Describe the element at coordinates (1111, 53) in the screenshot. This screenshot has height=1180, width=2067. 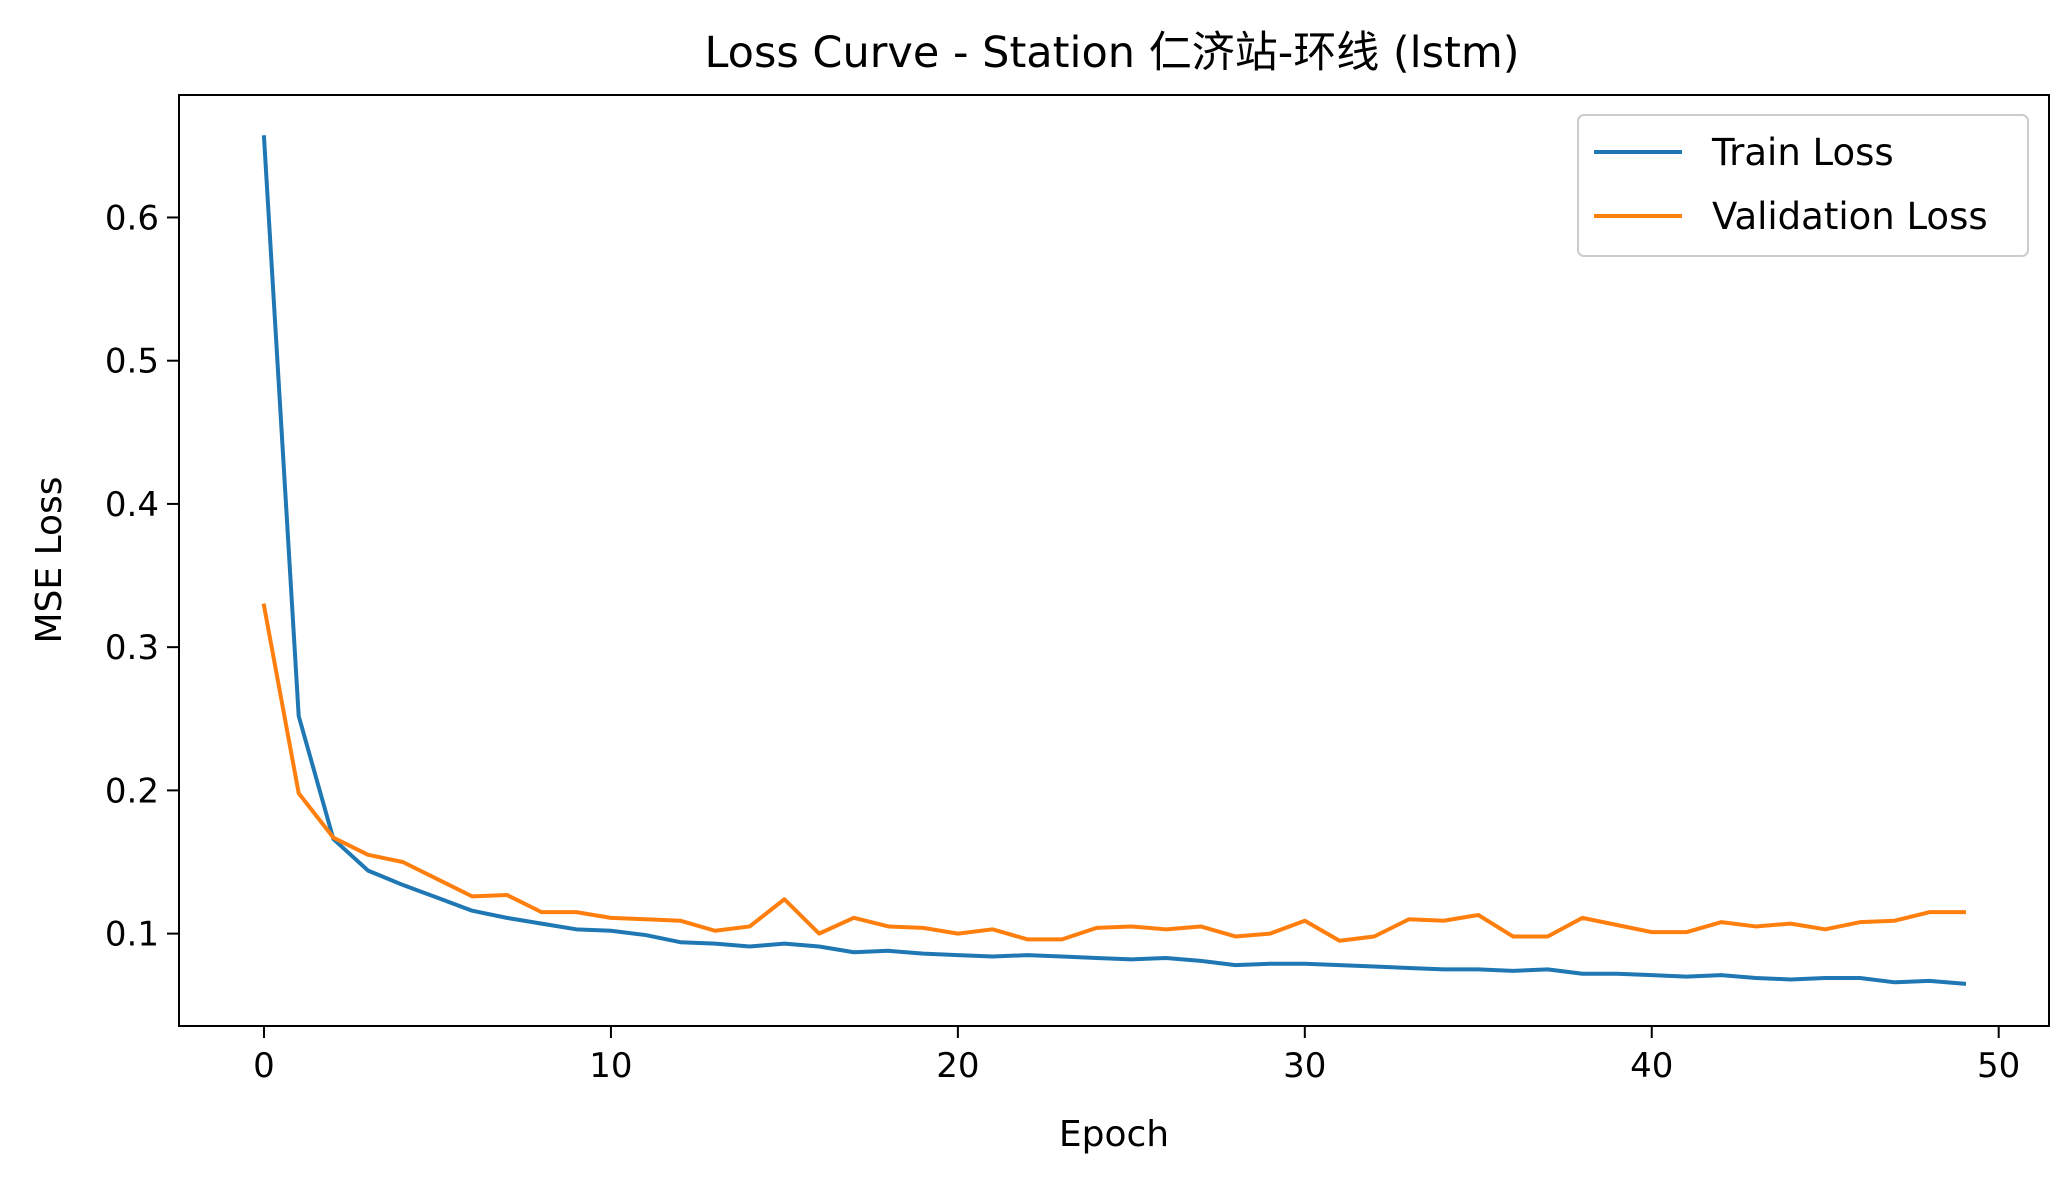
I see `chart-title: Loss Curve - Station 仁济站-环线 (lstm)` at that location.